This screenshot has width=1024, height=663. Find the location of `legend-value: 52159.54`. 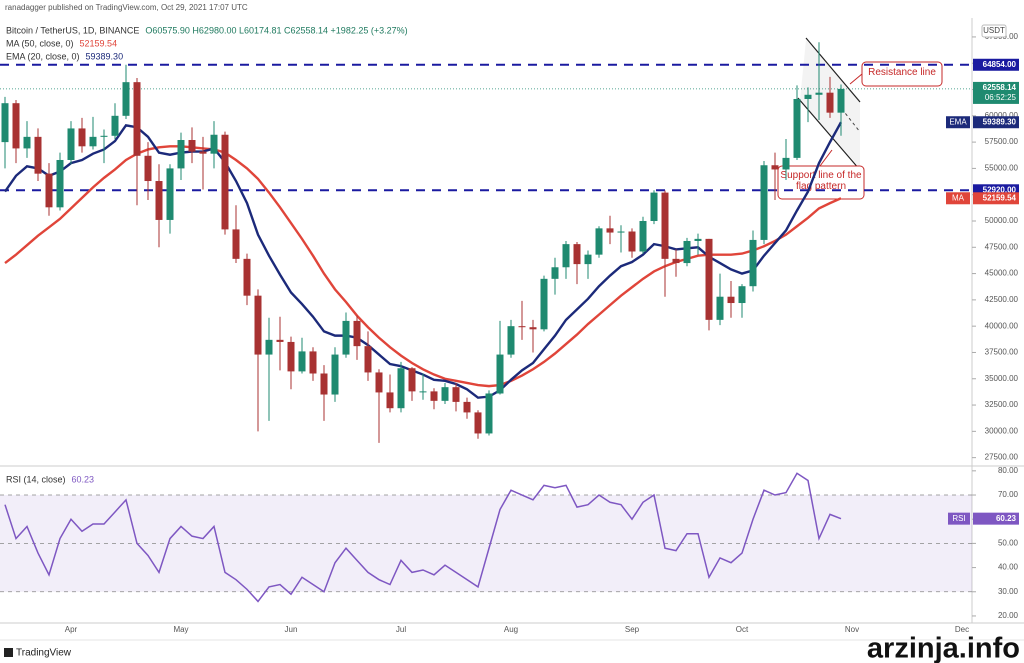

legend-value: 52159.54 is located at coordinates (99, 43).